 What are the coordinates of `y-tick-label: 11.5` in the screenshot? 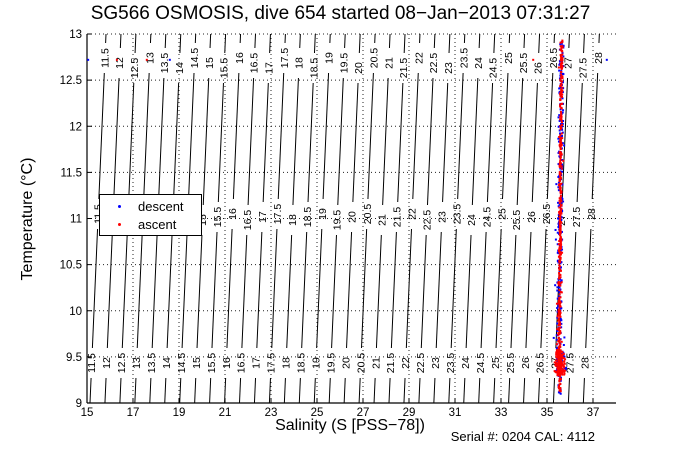 It's located at (71, 173).